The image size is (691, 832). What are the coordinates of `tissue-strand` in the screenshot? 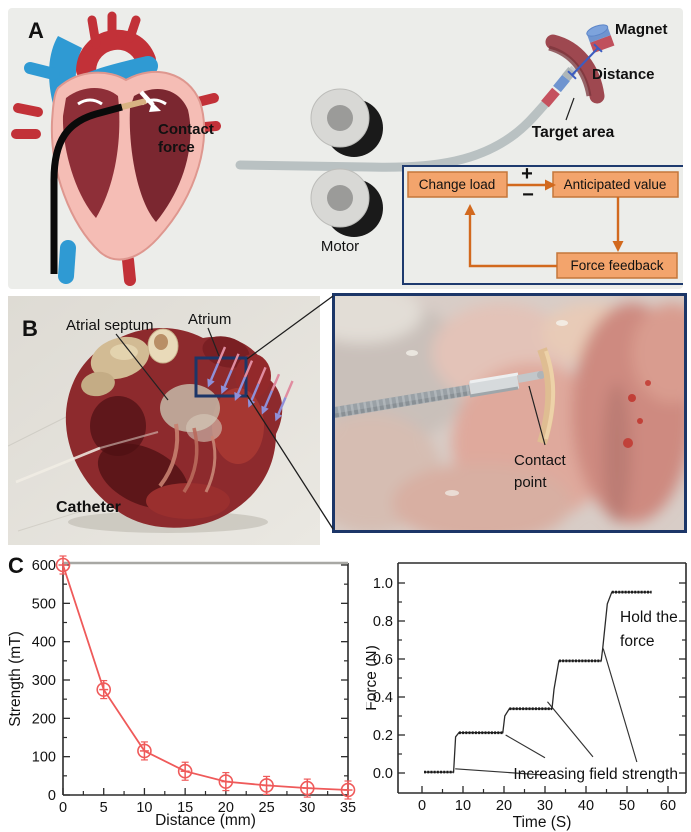 It's located at (546, 396).